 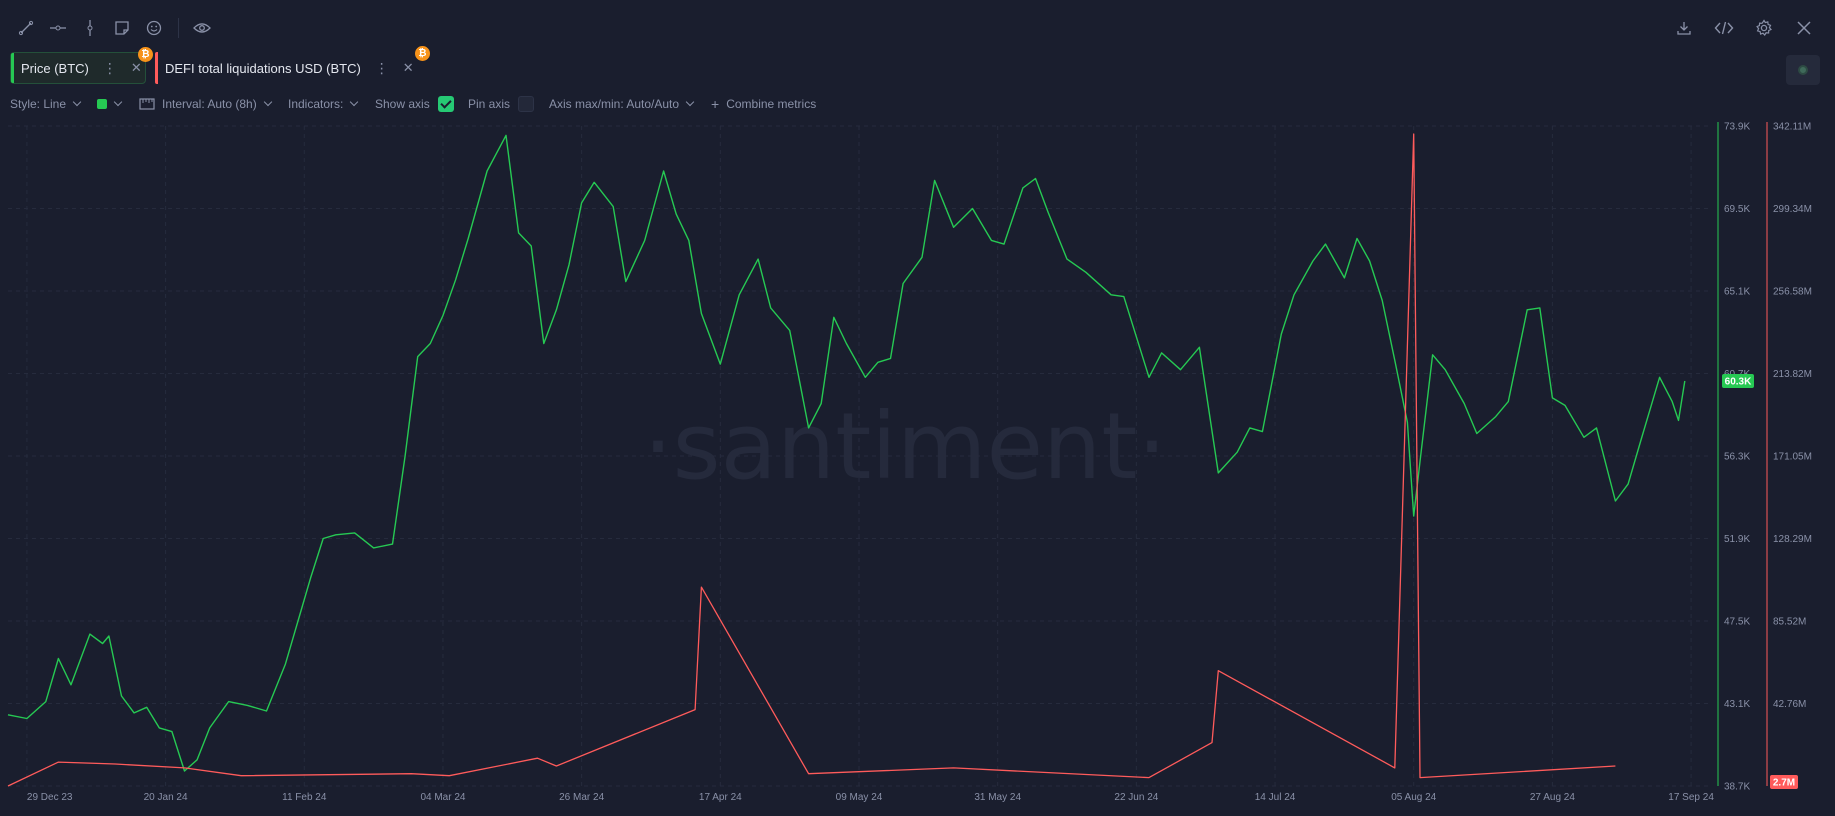 I want to click on x-tick-label: 05 Aug 24, so click(x=1413, y=797).